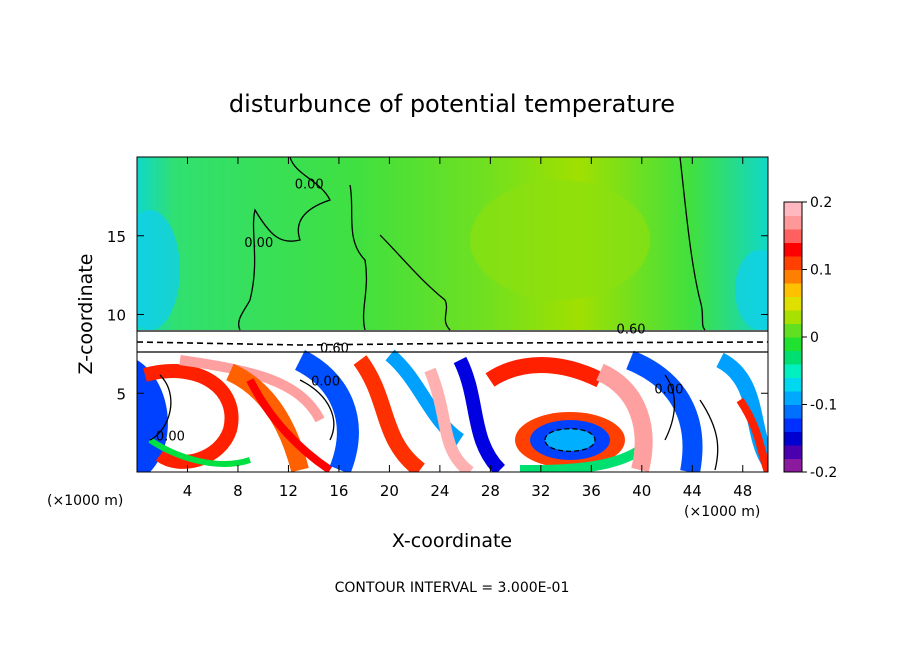 Image resolution: width=904 pixels, height=654 pixels. Describe the element at coordinates (238, 491) in the screenshot. I see `x-tick-label: 8` at that location.